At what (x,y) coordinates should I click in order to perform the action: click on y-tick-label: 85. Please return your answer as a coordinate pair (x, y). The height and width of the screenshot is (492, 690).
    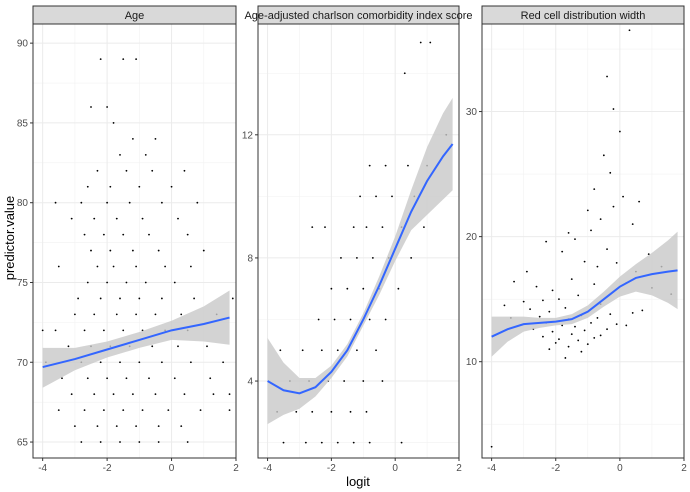
    Looking at the image, I should click on (23, 123).